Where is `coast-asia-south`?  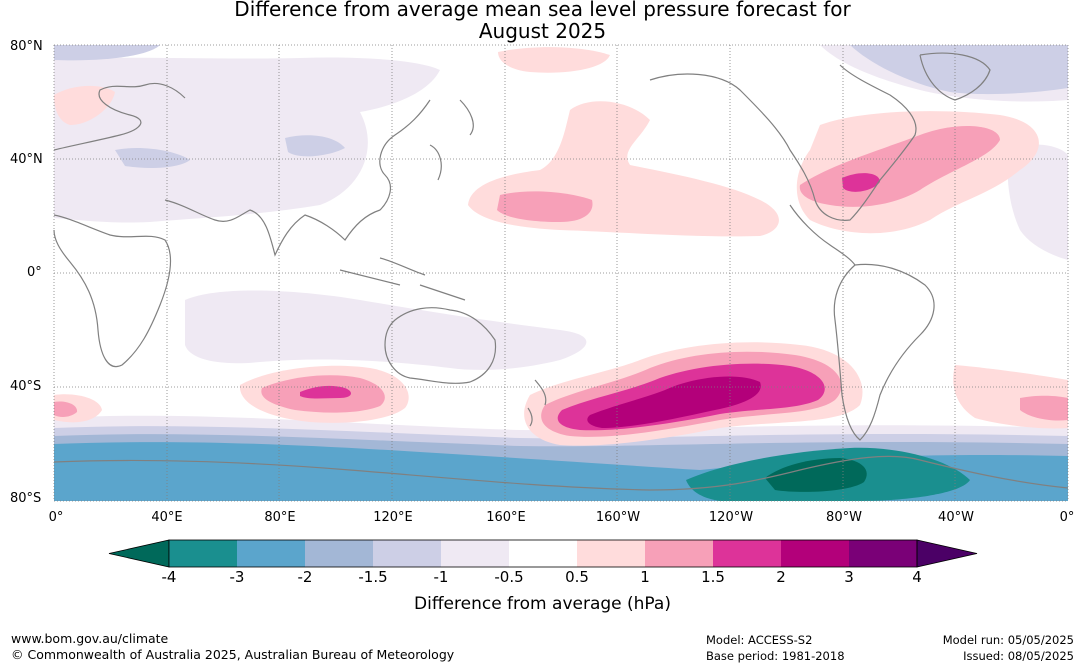 coast-asia-south is located at coordinates (297, 178).